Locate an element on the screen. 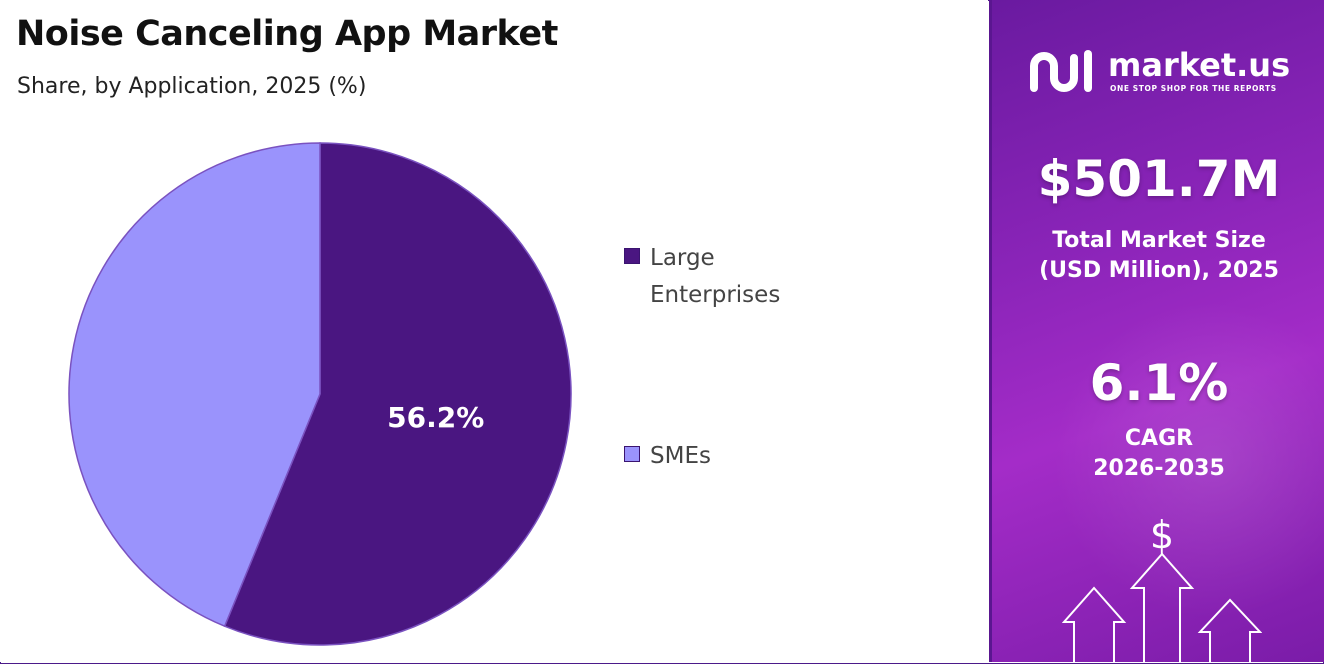  chart-title: Noise Canceling App Market is located at coordinates (287, 34).